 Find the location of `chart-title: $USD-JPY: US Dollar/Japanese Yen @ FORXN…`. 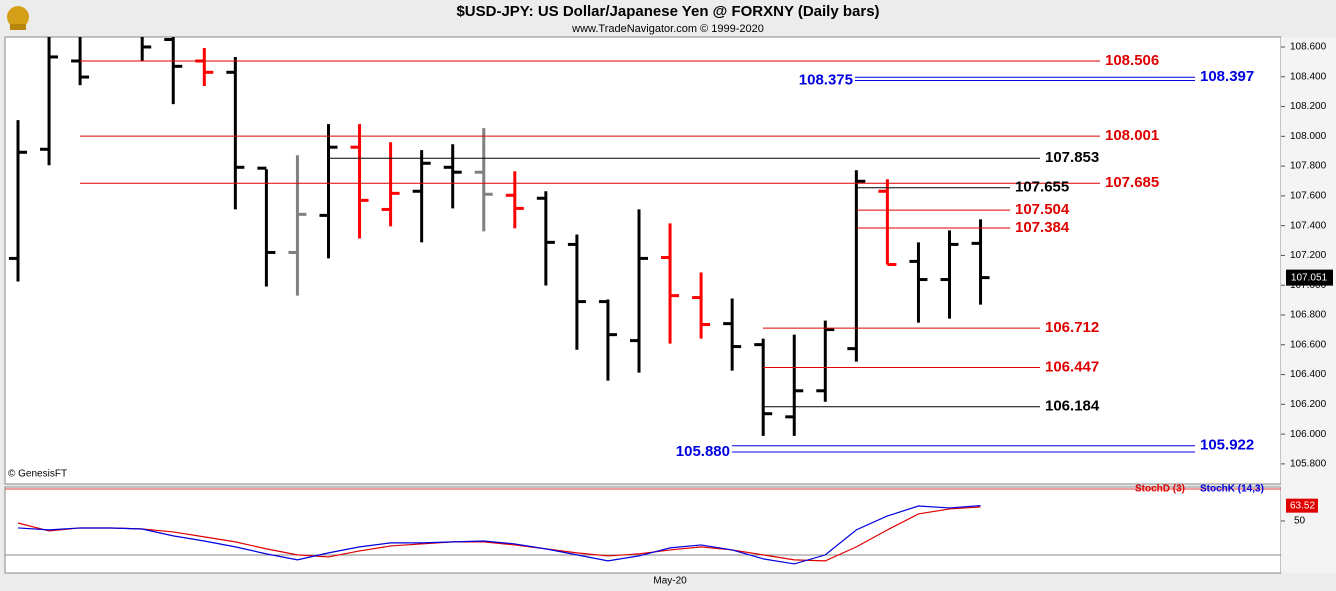

chart-title: $USD-JPY: US Dollar/Japanese Yen @ FORXN… is located at coordinates (667, 11).